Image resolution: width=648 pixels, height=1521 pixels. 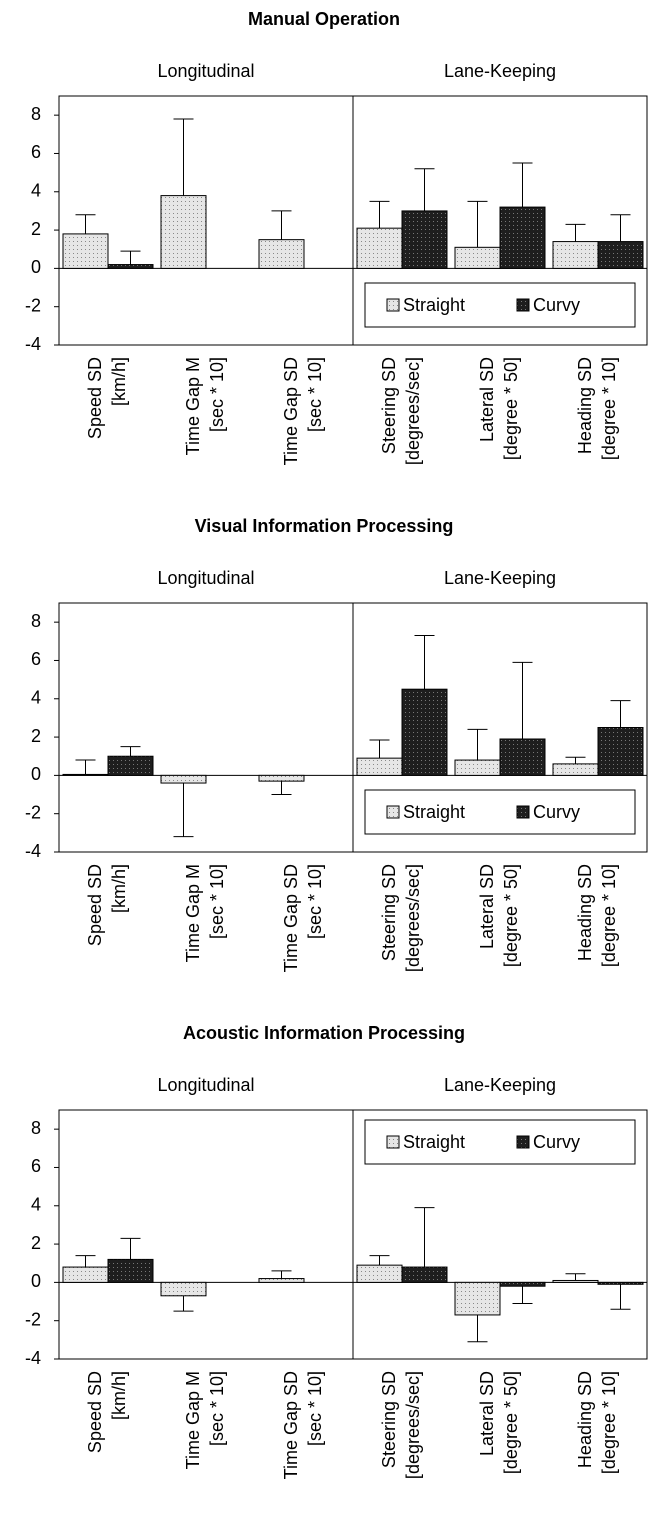 What do you see at coordinates (585, 912) in the screenshot?
I see `x-tick-label: Heading SD` at bounding box center [585, 912].